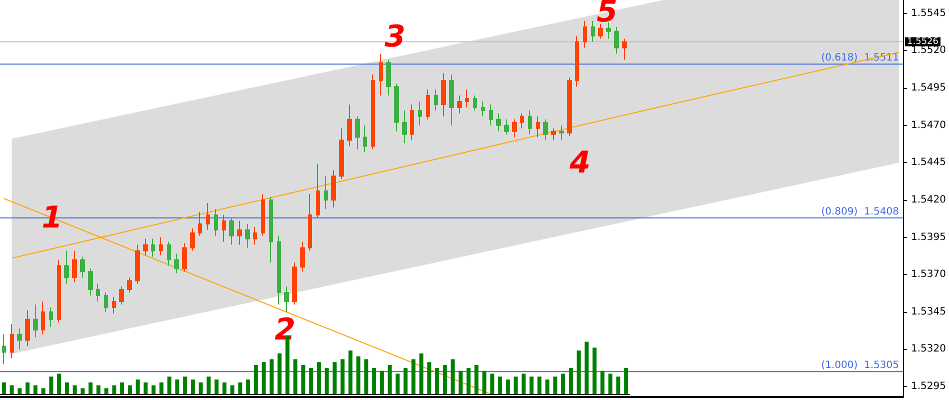 Image resolution: width=949 pixels, height=400 pixels. I want to click on y-tick-label: 1.5345, so click(928, 312).